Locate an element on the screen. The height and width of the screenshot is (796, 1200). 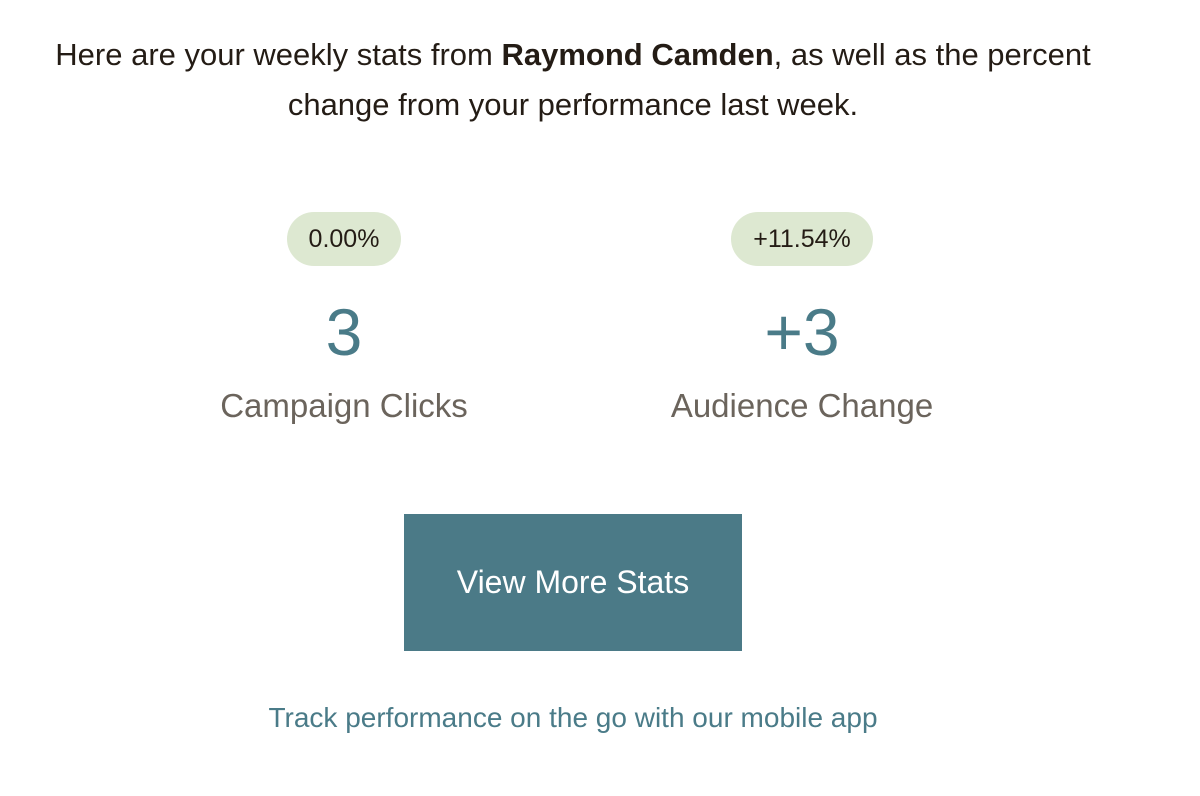
intro-prefix: Here are your weekly stats from is located at coordinates (278, 54).